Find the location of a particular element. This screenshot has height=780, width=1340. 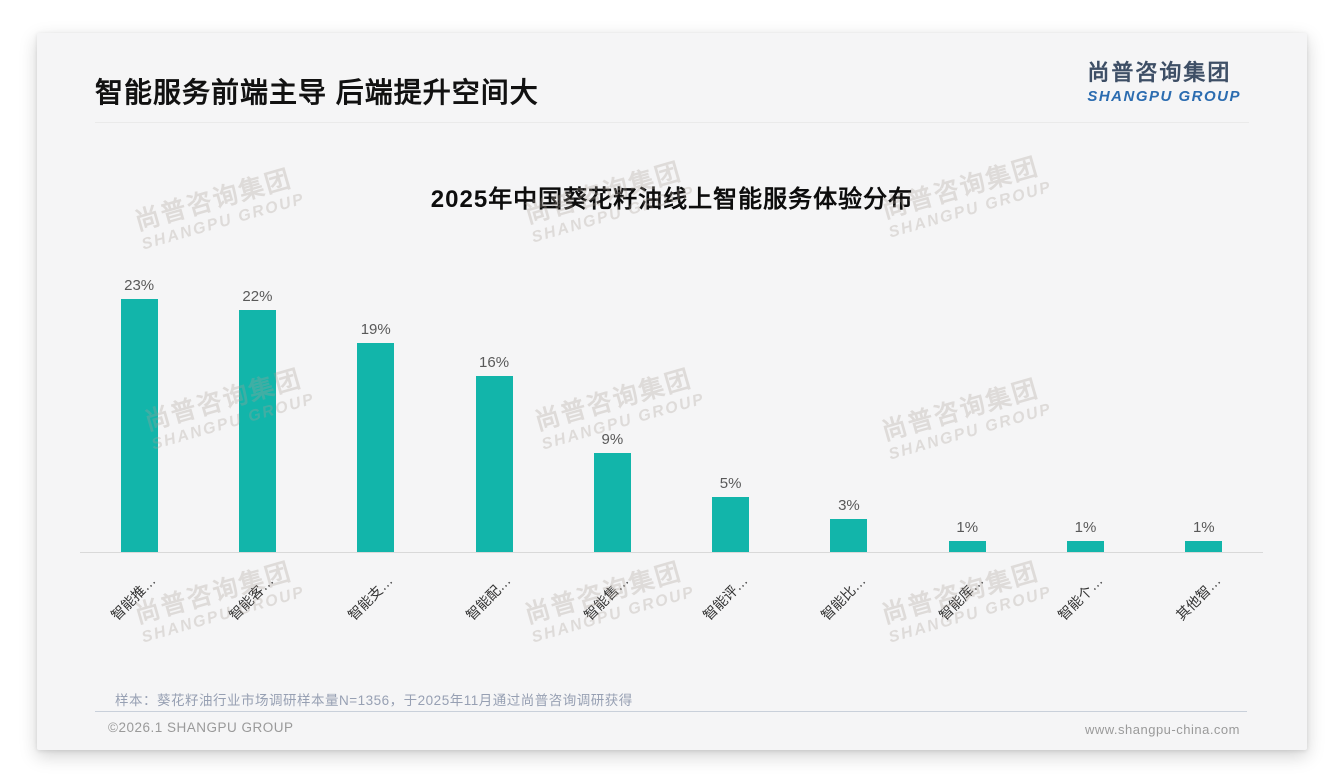

bar-value-label: 19% is located at coordinates (375, 329).